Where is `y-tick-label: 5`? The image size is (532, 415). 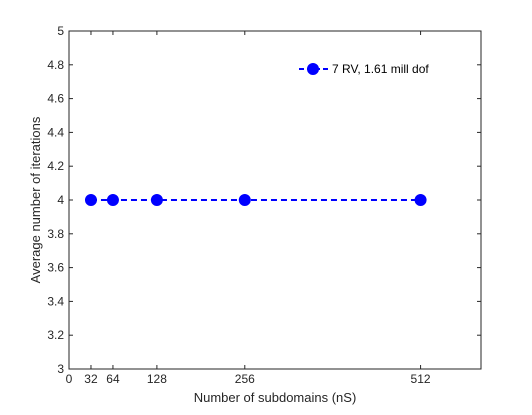 y-tick-label: 5 is located at coordinates (60, 31).